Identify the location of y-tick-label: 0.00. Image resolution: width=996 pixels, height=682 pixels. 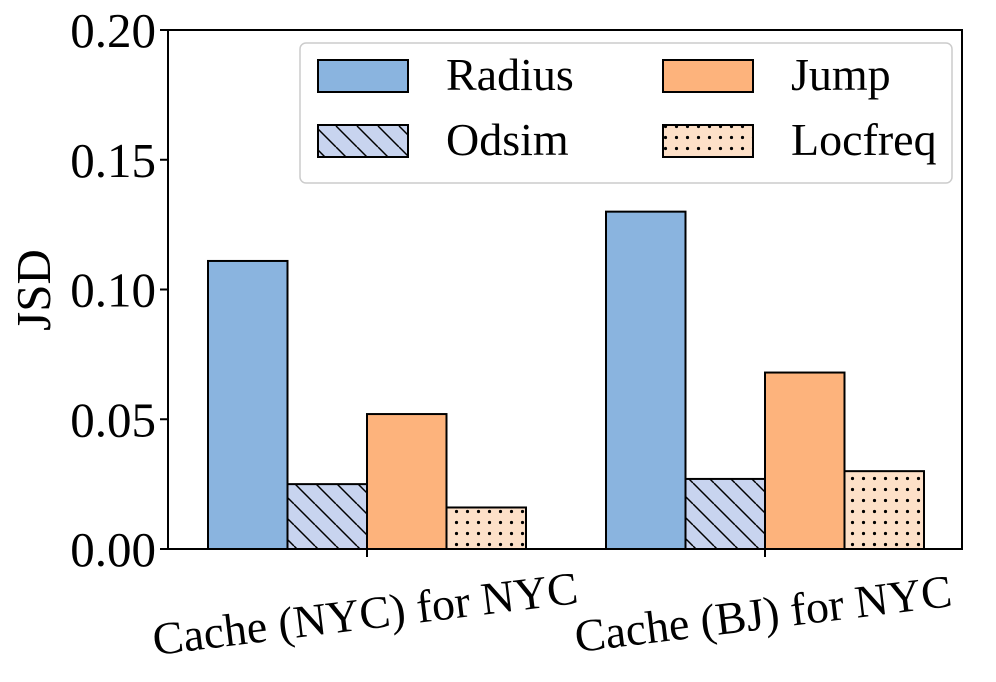
(113, 549).